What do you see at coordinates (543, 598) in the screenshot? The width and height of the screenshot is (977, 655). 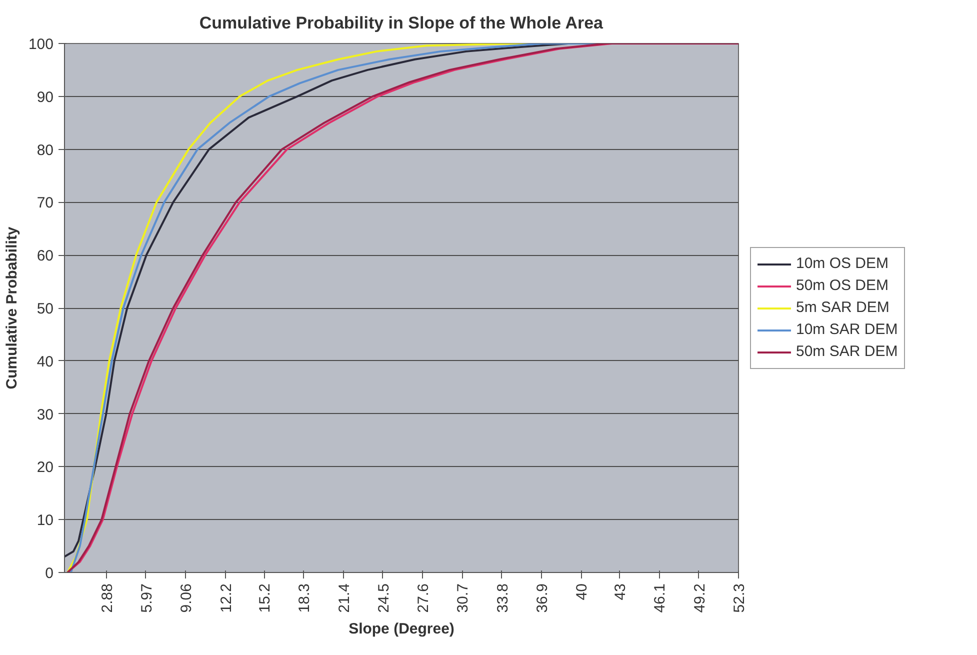 I see `x-tick-label: 36.9` at bounding box center [543, 598].